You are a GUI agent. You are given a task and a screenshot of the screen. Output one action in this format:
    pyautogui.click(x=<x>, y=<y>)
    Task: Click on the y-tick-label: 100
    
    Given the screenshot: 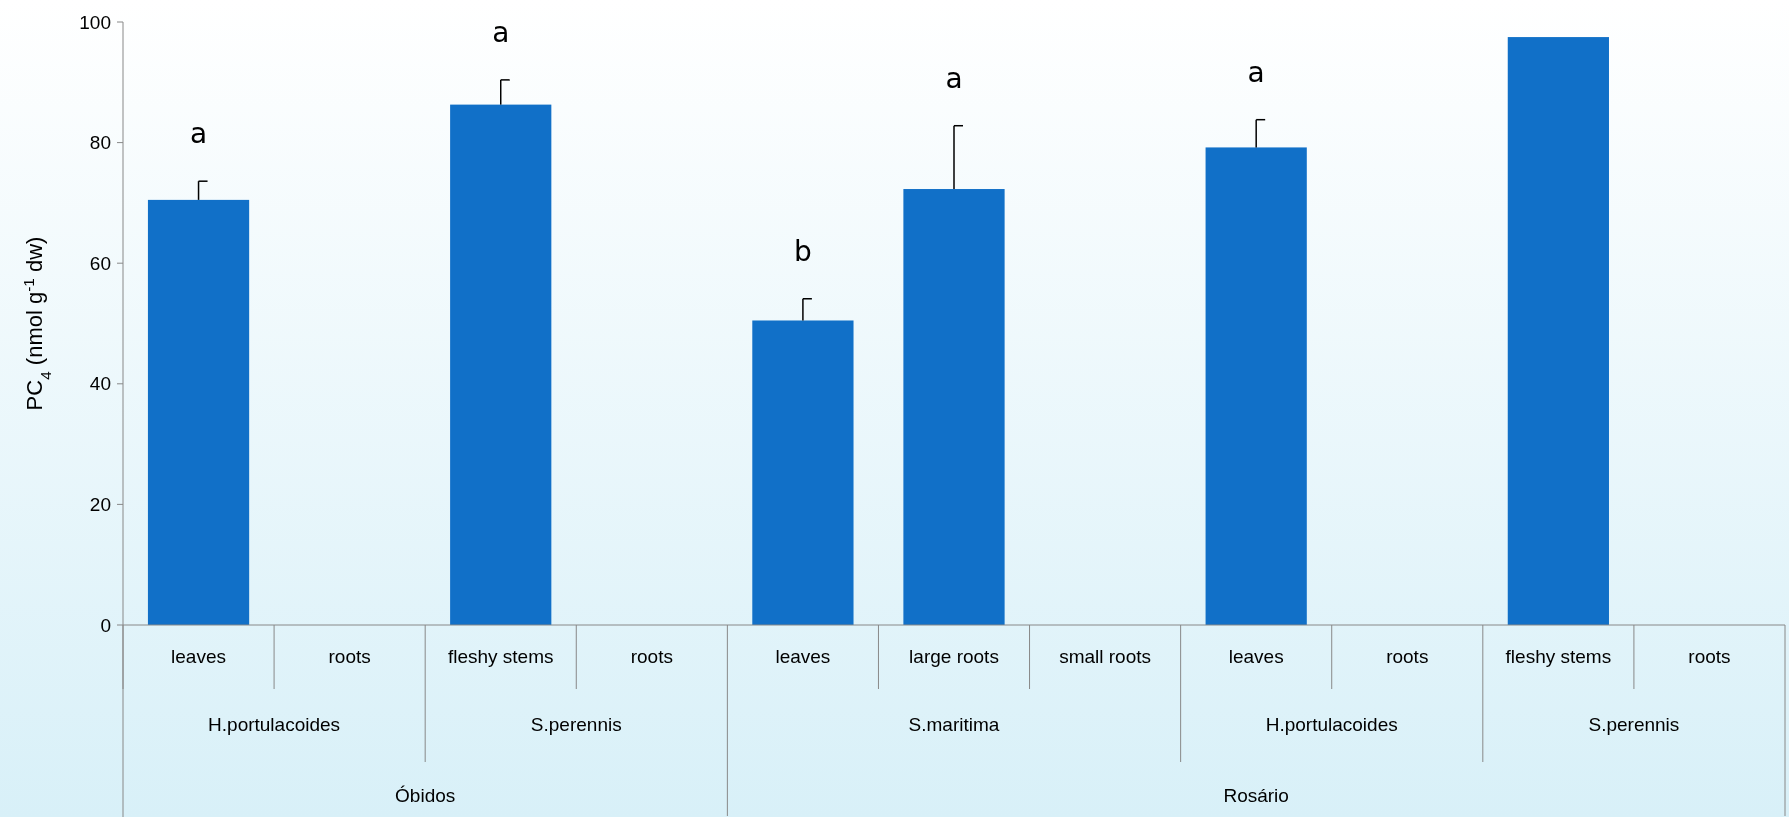 What is the action you would take?
    pyautogui.click(x=95, y=22)
    